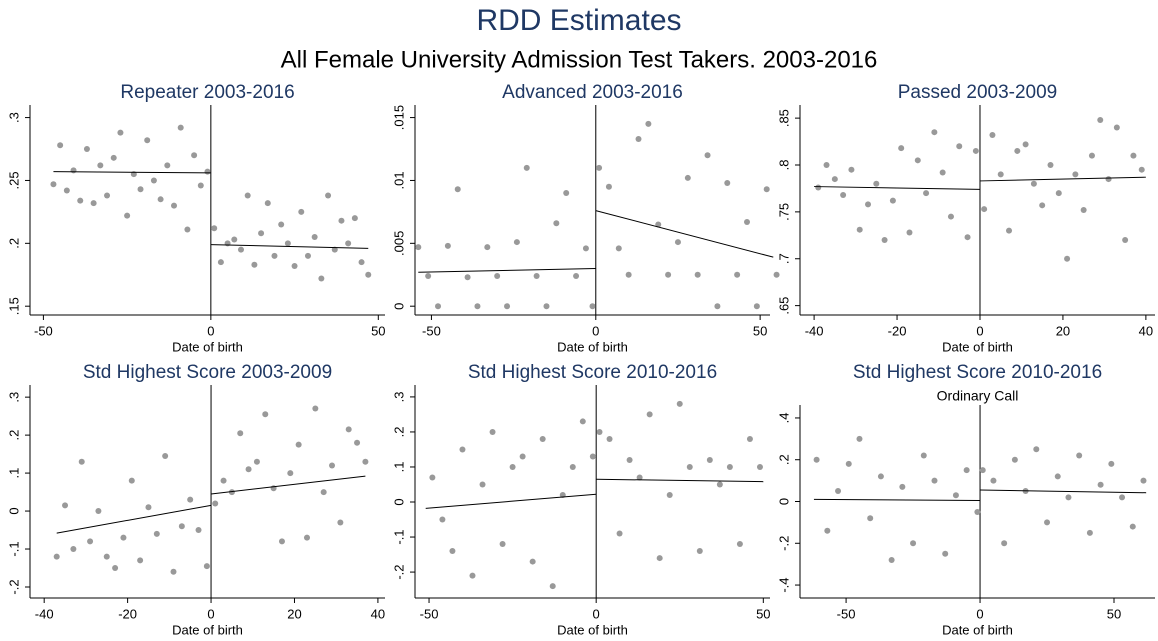 The image size is (1158, 641). Describe the element at coordinates (783, 418) in the screenshot. I see `y-tick-label: .4` at that location.